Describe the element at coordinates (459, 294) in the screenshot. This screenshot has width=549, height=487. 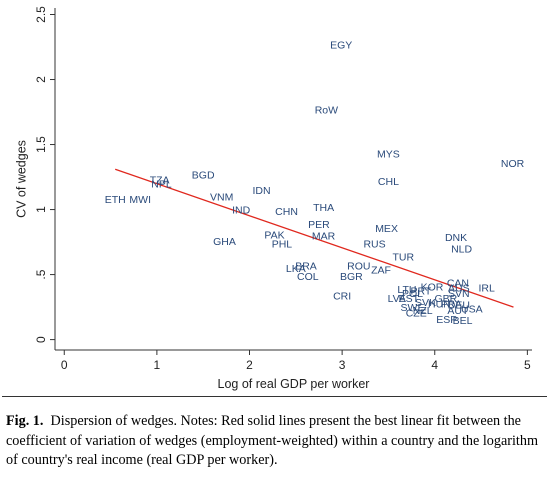
I see `point-label-svn: SVN` at that location.